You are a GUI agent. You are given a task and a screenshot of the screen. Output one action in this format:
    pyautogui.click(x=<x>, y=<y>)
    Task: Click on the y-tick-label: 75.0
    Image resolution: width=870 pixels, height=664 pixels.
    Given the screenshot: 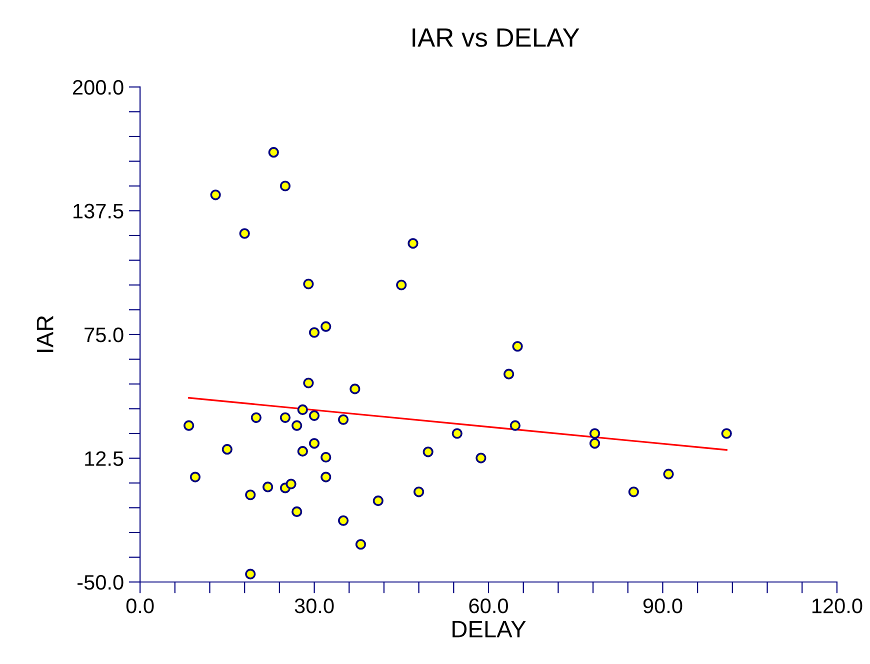 What is the action you would take?
    pyautogui.click(x=104, y=334)
    